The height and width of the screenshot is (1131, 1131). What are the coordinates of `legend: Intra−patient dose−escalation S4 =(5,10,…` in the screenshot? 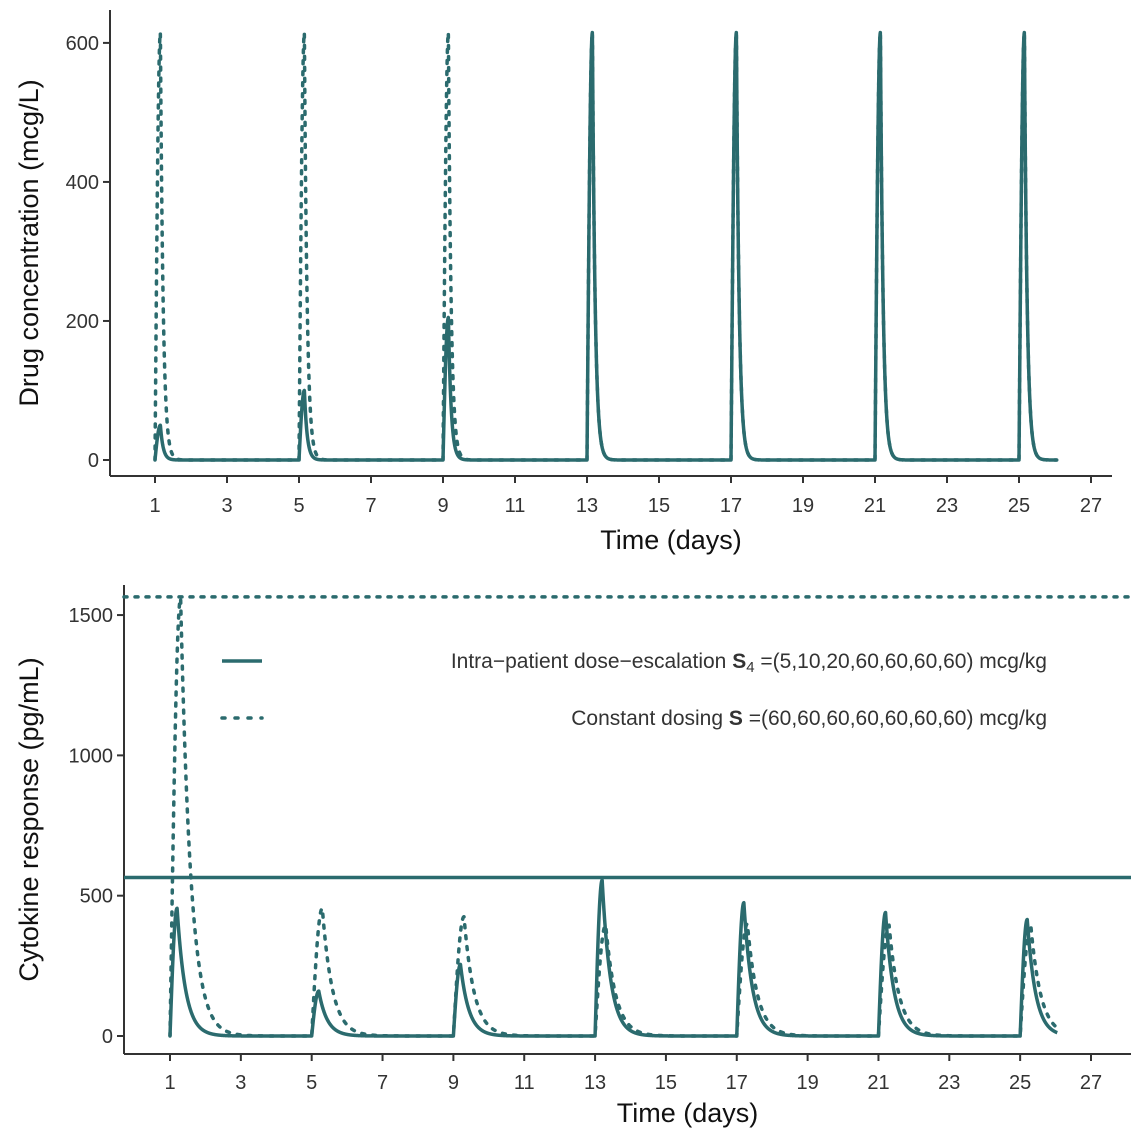 It's located at (633, 690).